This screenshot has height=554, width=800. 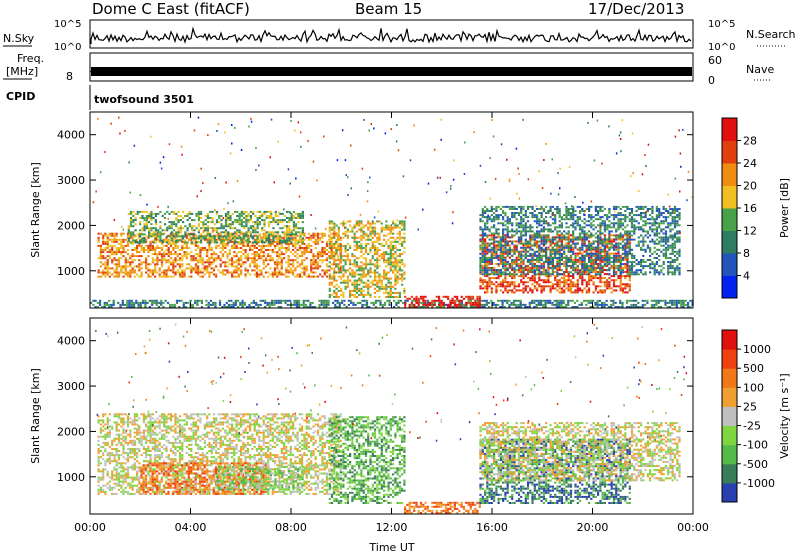 I want to click on nsky-tick-top: 10^5, so click(x=67, y=24).